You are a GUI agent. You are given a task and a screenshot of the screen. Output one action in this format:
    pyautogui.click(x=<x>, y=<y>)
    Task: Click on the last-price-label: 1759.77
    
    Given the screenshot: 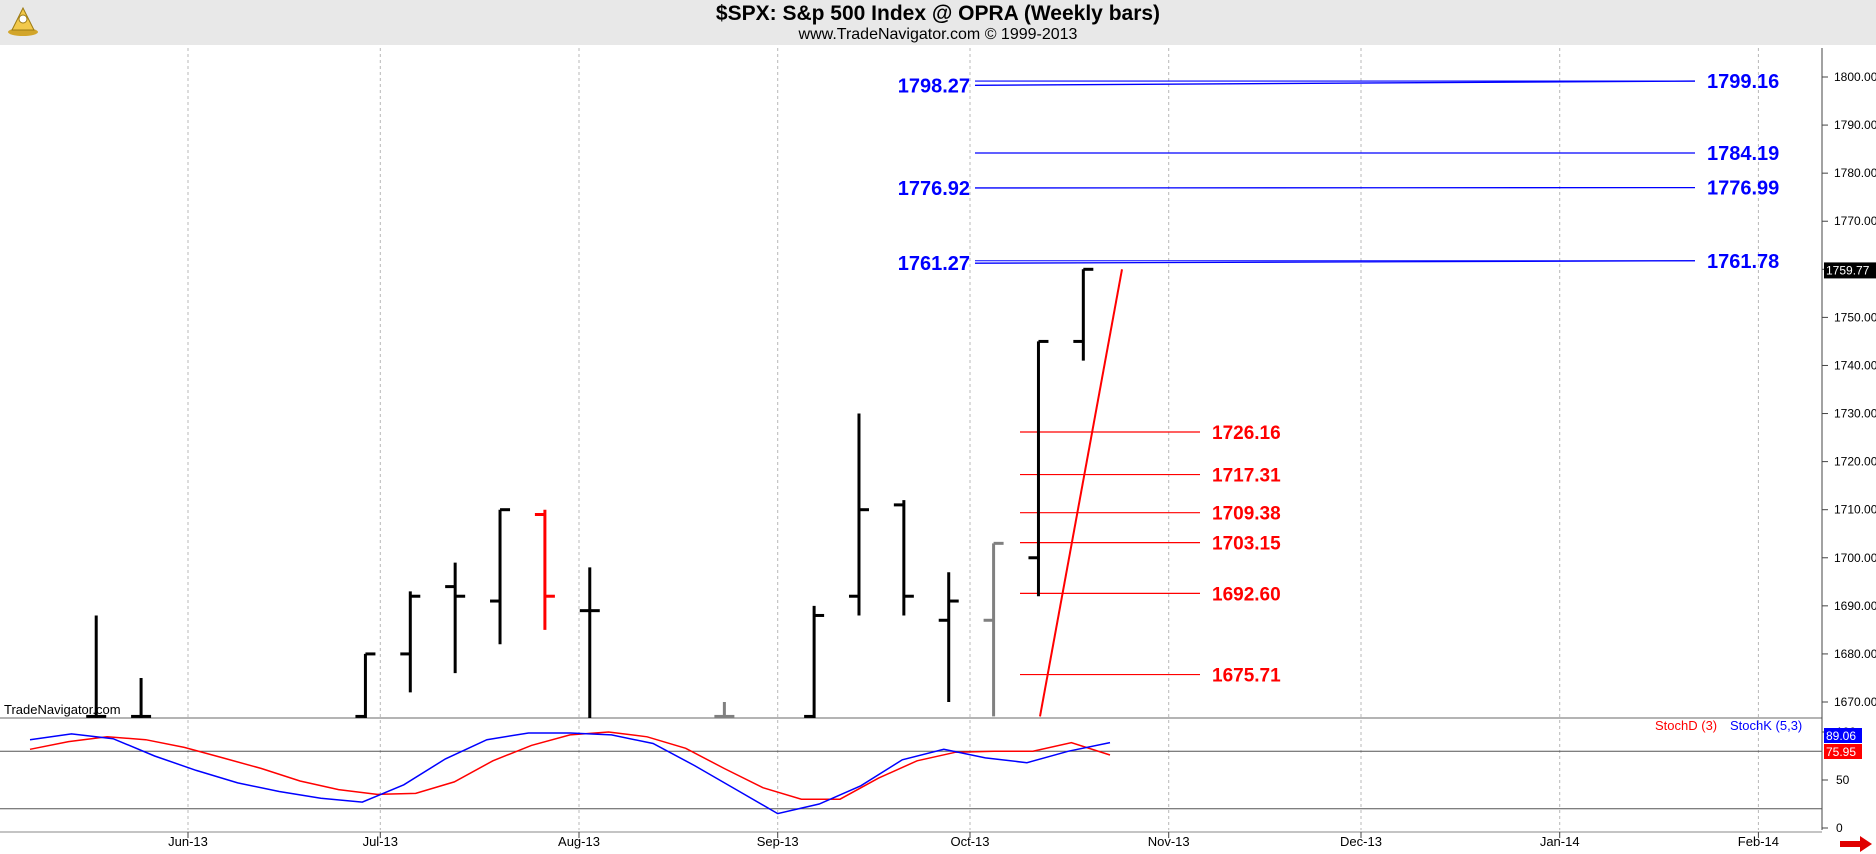 What is the action you would take?
    pyautogui.click(x=1848, y=270)
    